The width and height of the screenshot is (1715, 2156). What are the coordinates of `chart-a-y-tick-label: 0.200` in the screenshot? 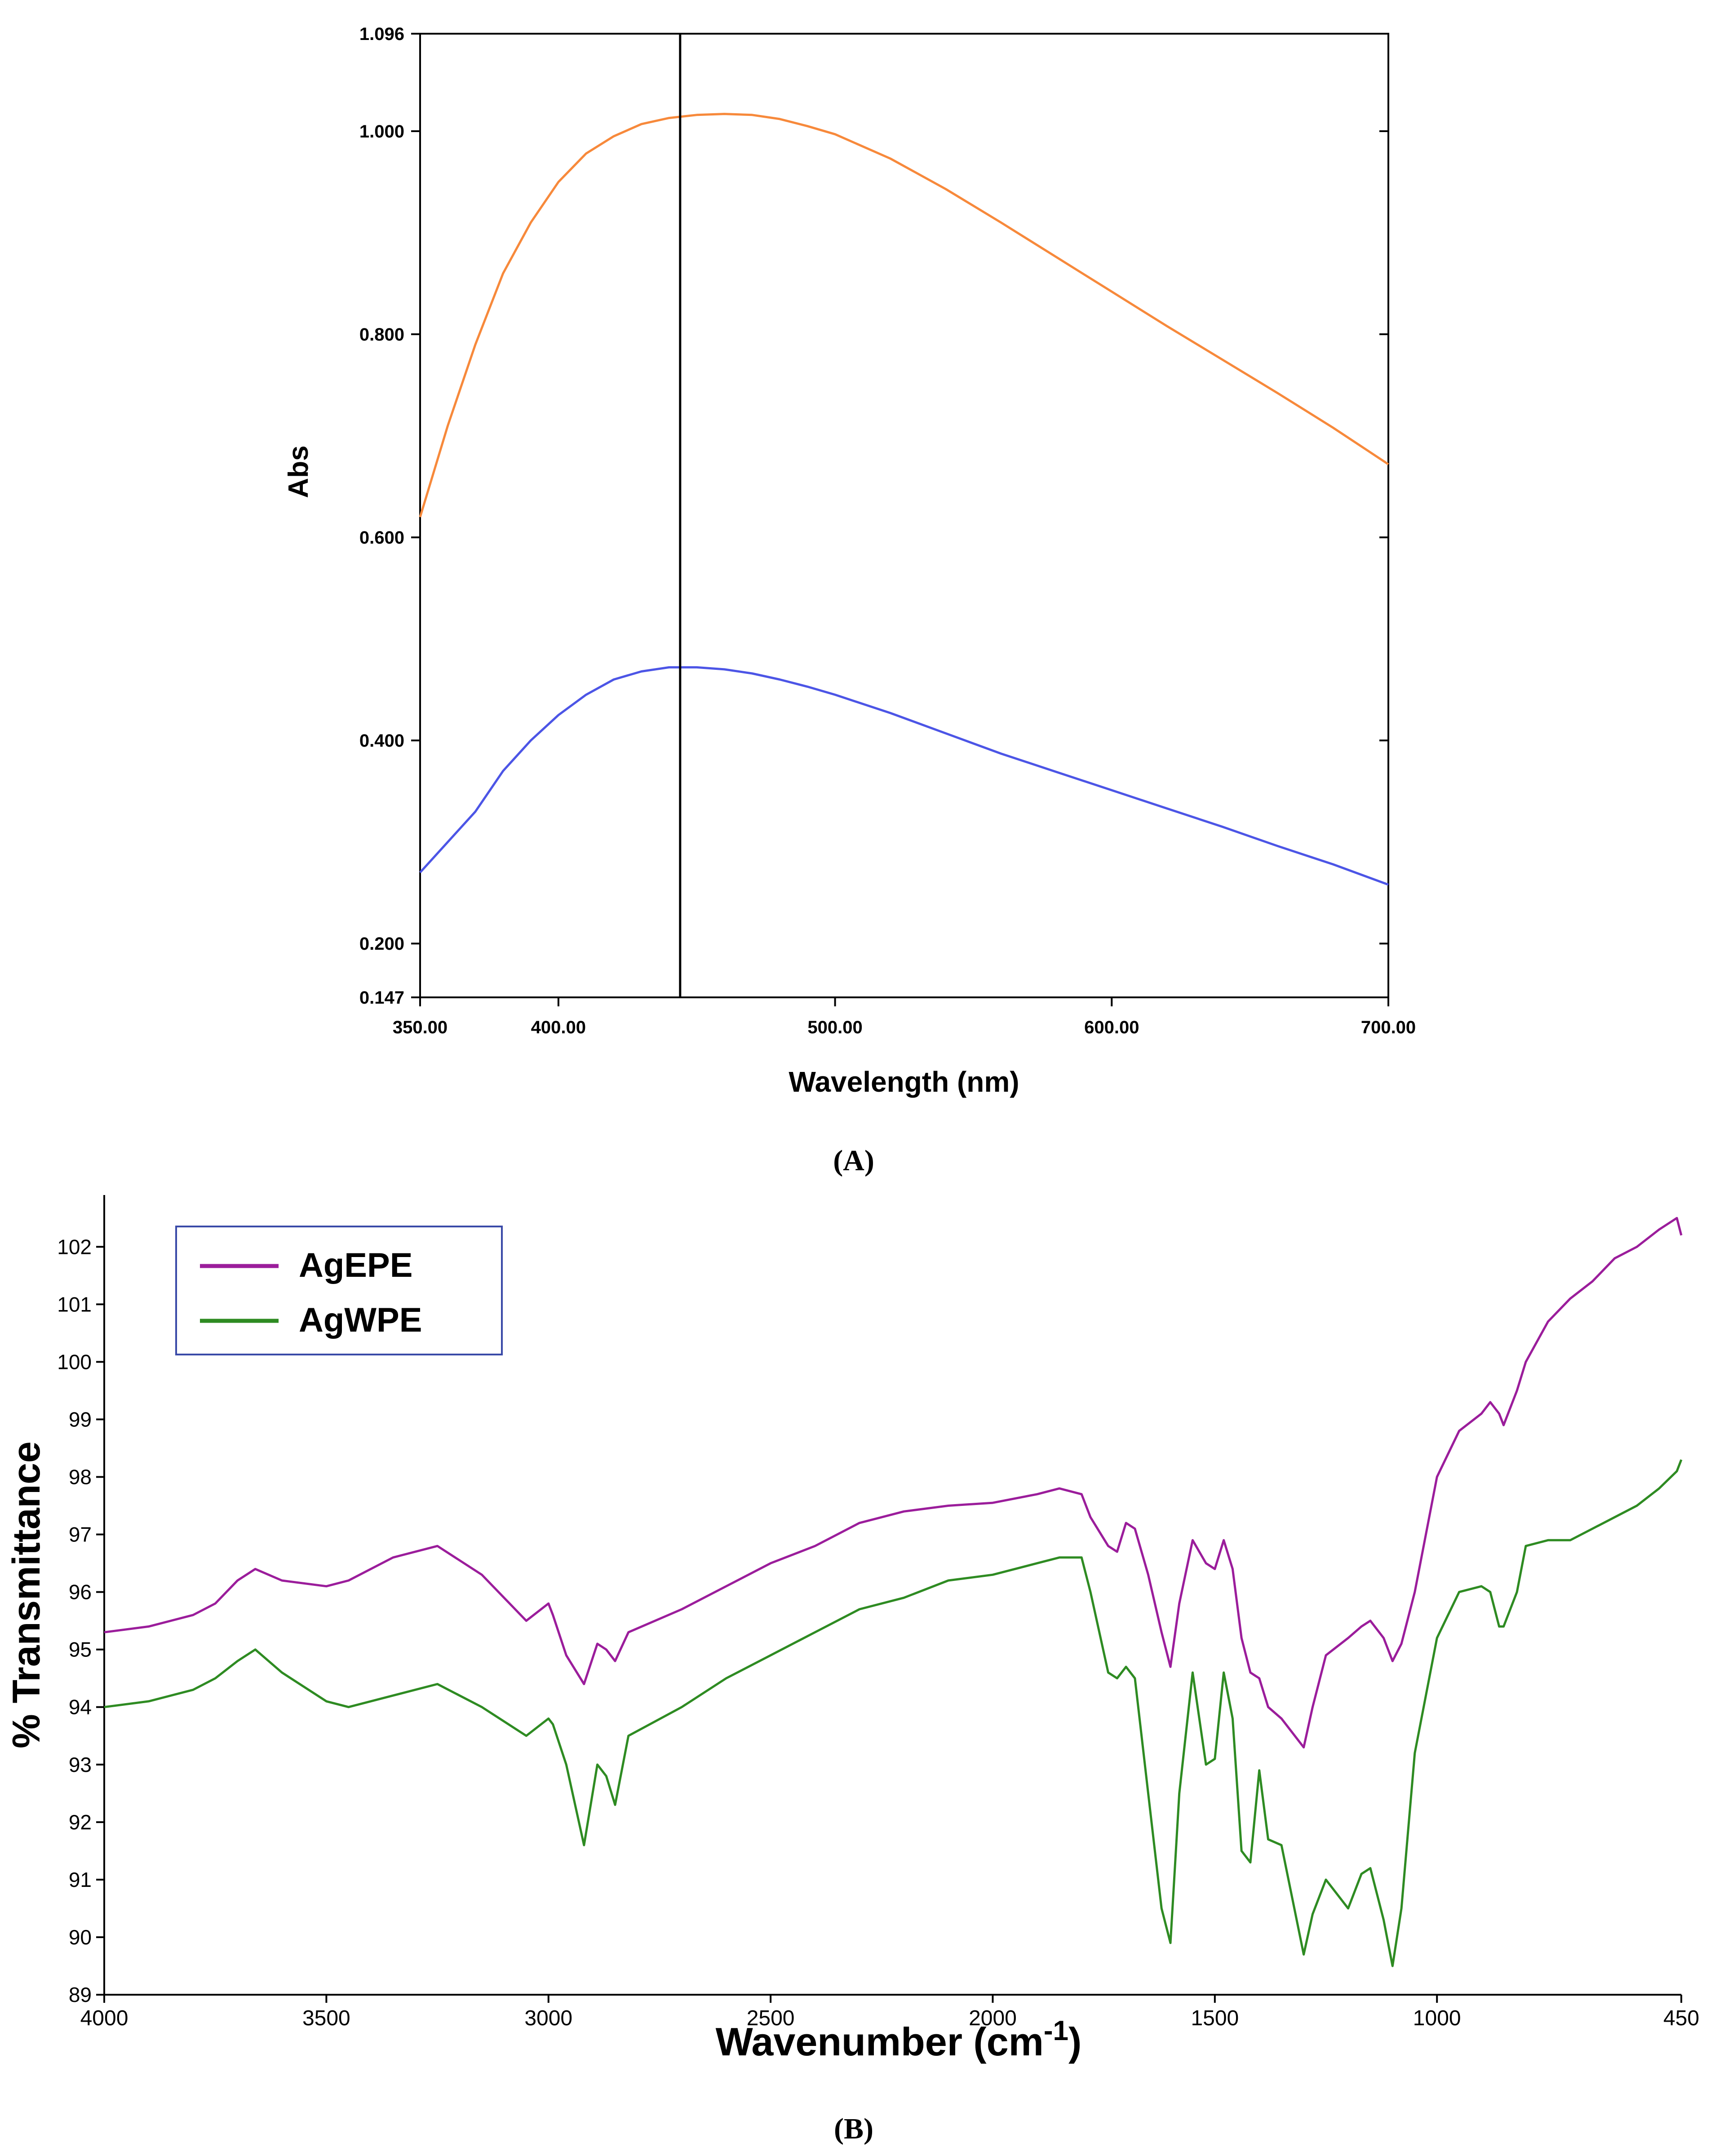 It's located at (381, 944).